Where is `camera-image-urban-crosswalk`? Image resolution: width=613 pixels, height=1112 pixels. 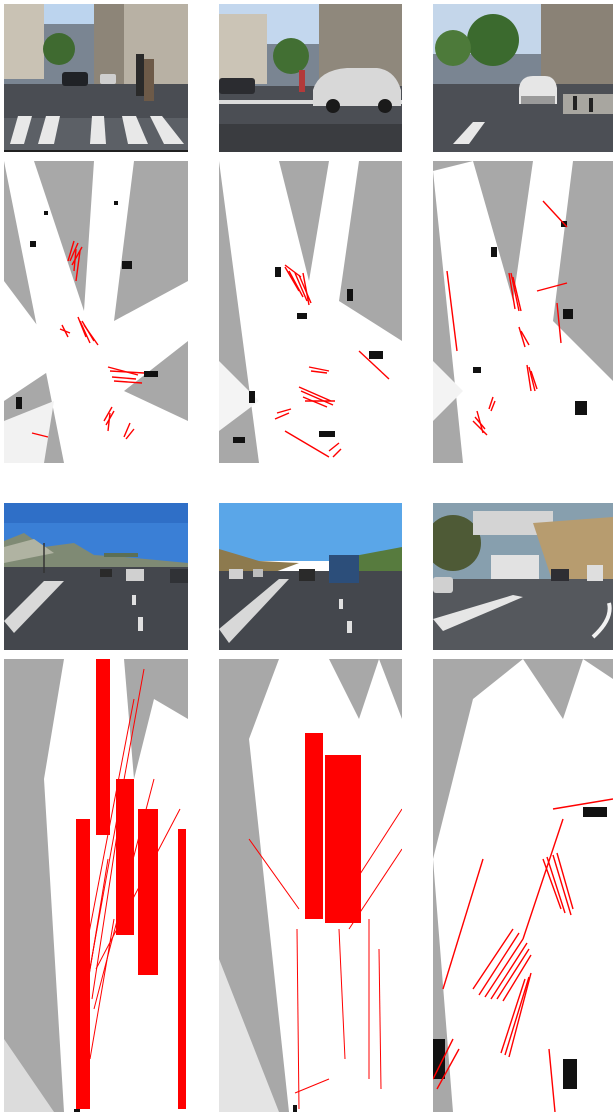 camera-image-urban-crosswalk is located at coordinates (96, 78).